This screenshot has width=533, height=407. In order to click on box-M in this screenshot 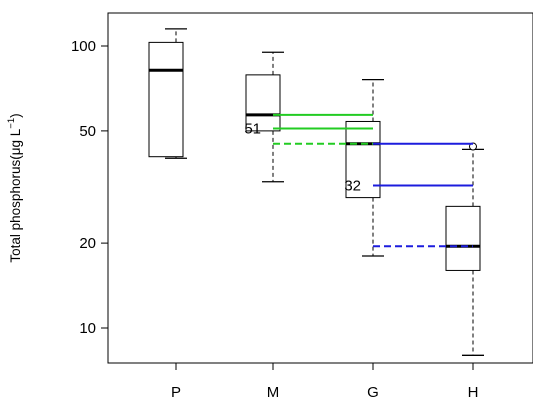, I will do `click(264, 117)`.